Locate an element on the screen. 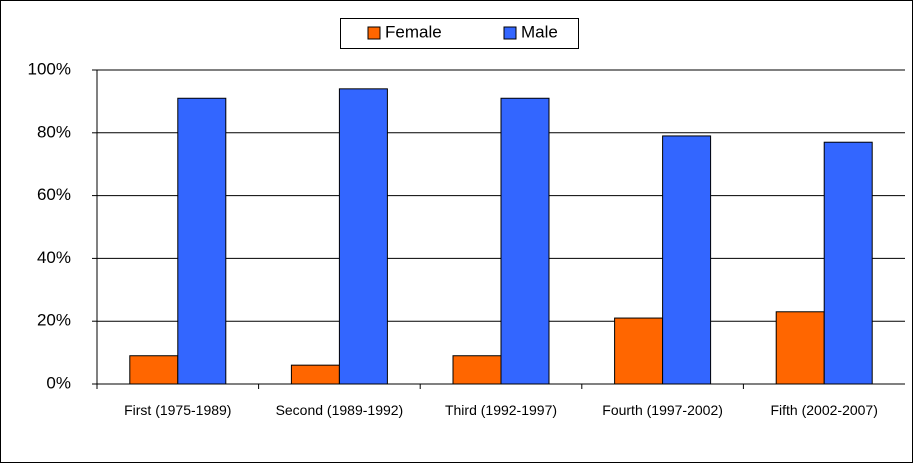 The height and width of the screenshot is (465, 915). x-tick-label: Fifth (2002-2007) is located at coordinates (824, 410).